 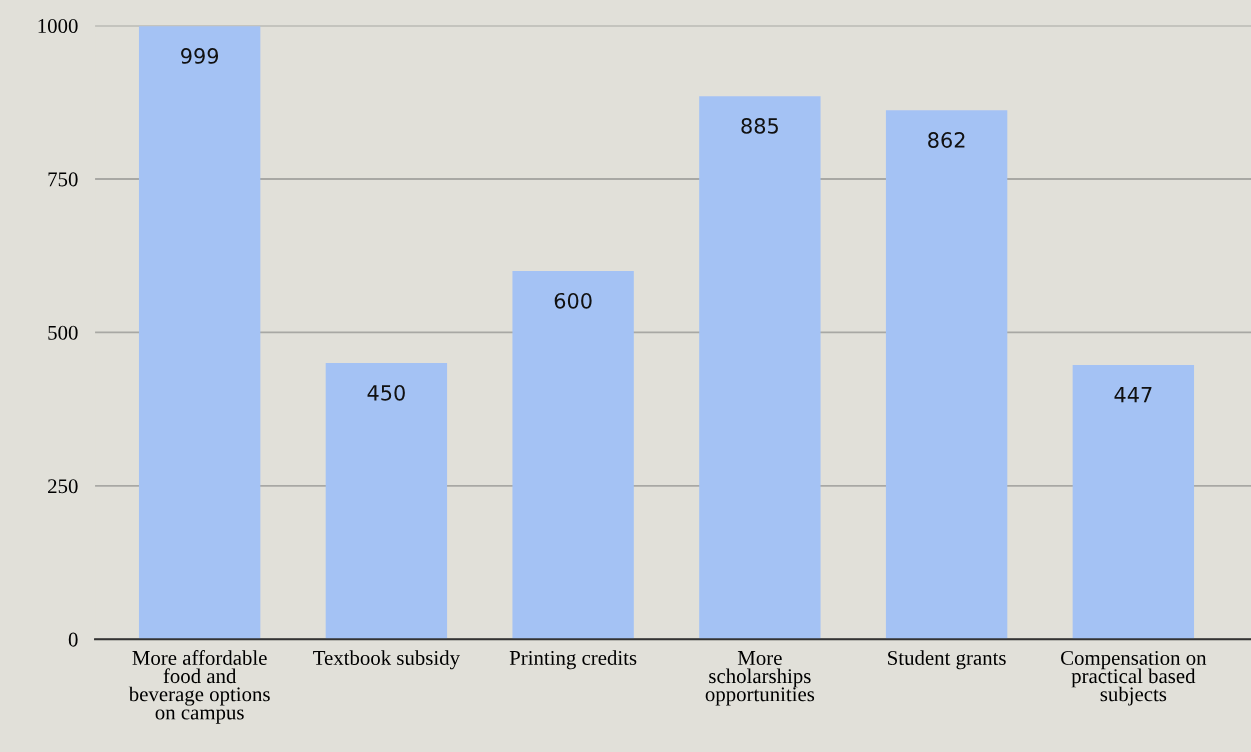 I want to click on data-label: 600, so click(x=573, y=300).